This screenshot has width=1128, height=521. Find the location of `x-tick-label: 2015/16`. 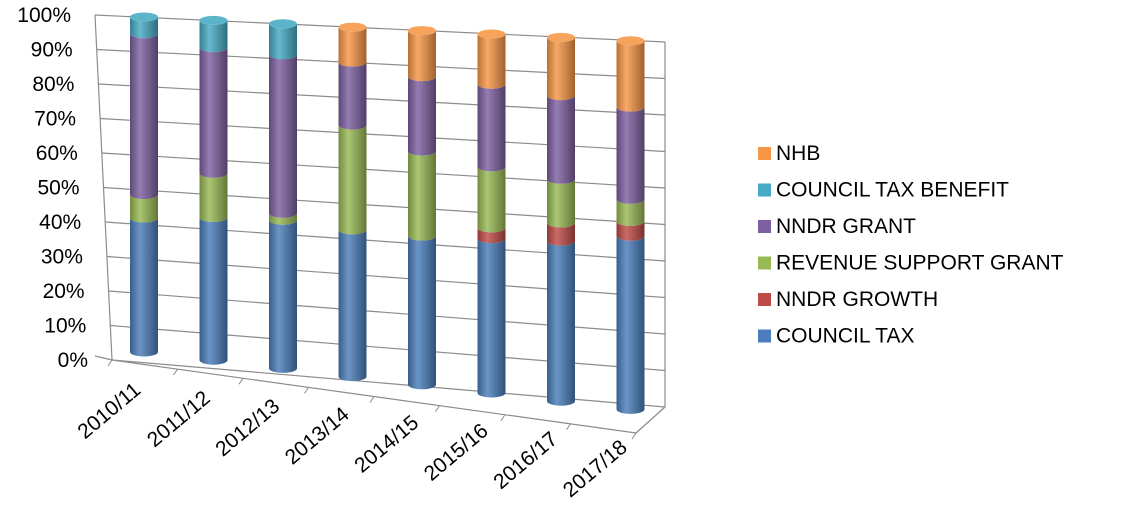

x-tick-label: 2015/16 is located at coordinates (456, 452).